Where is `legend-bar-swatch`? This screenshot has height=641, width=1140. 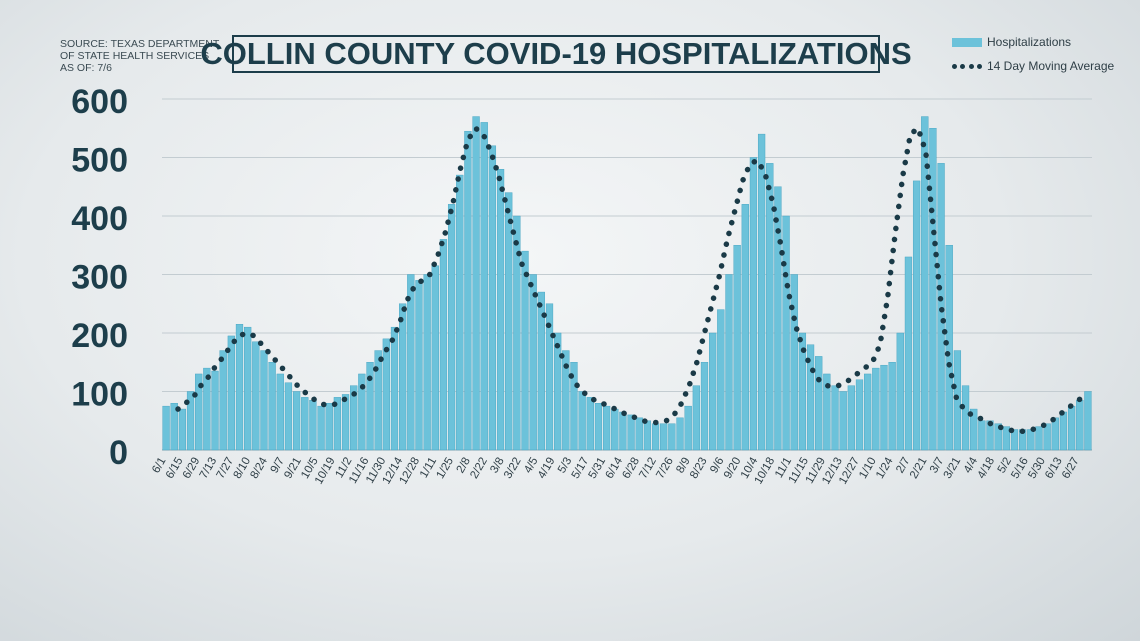
legend-bar-swatch is located at coordinates (967, 42).